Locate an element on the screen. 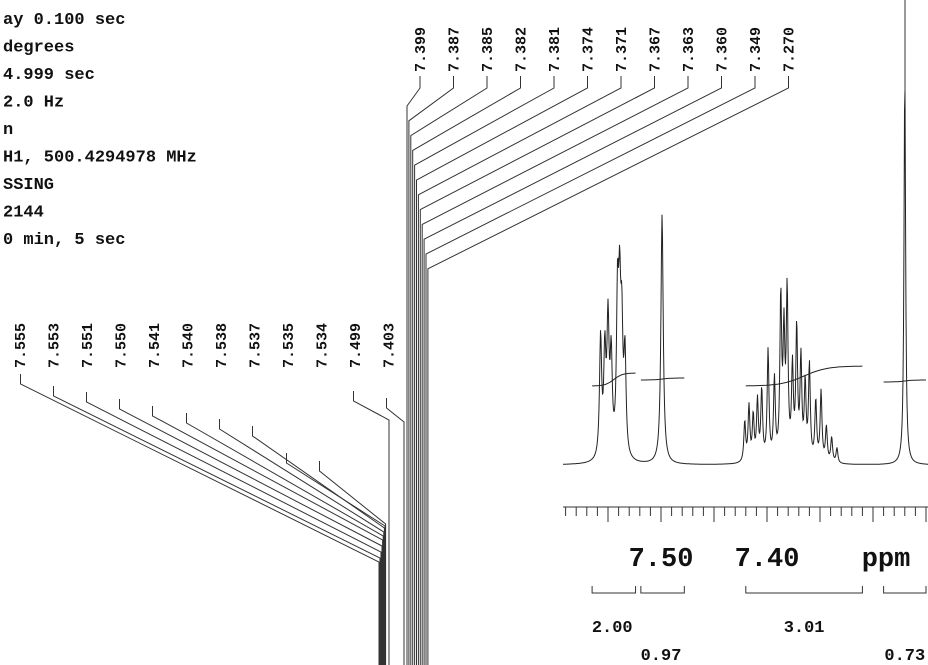  integral-brackets: 2.00 0.97 3.01 0.73 is located at coordinates (759, 625).